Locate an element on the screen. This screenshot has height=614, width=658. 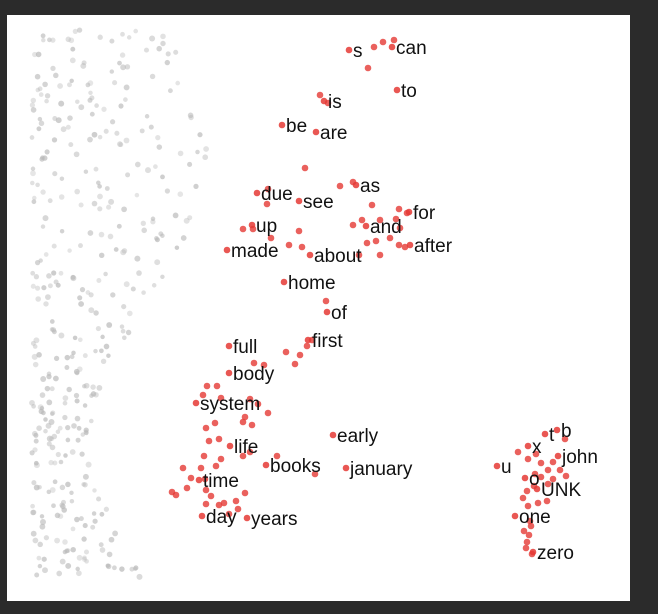
word-point-after is located at coordinates (410, 245).